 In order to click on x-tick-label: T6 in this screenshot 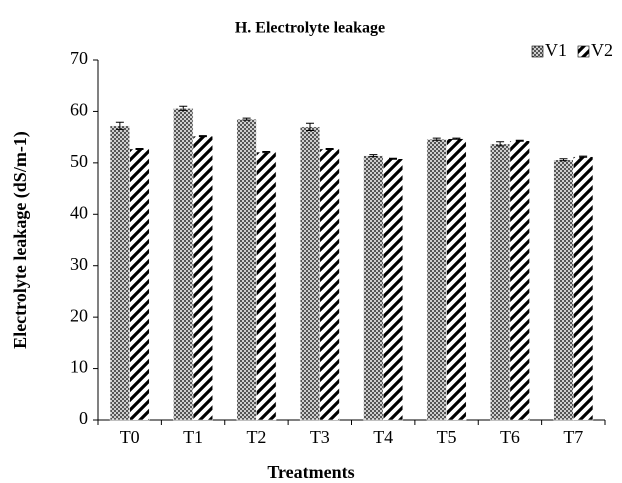, I will do `click(510, 437)`.